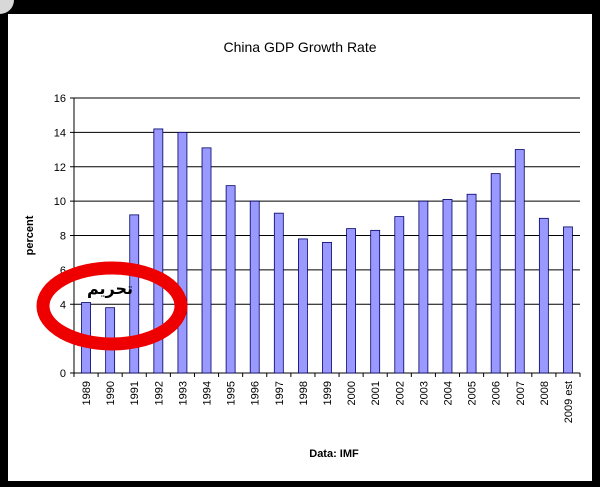 The width and height of the screenshot is (600, 487). I want to click on x-tick-label: 1990, so click(111, 393).